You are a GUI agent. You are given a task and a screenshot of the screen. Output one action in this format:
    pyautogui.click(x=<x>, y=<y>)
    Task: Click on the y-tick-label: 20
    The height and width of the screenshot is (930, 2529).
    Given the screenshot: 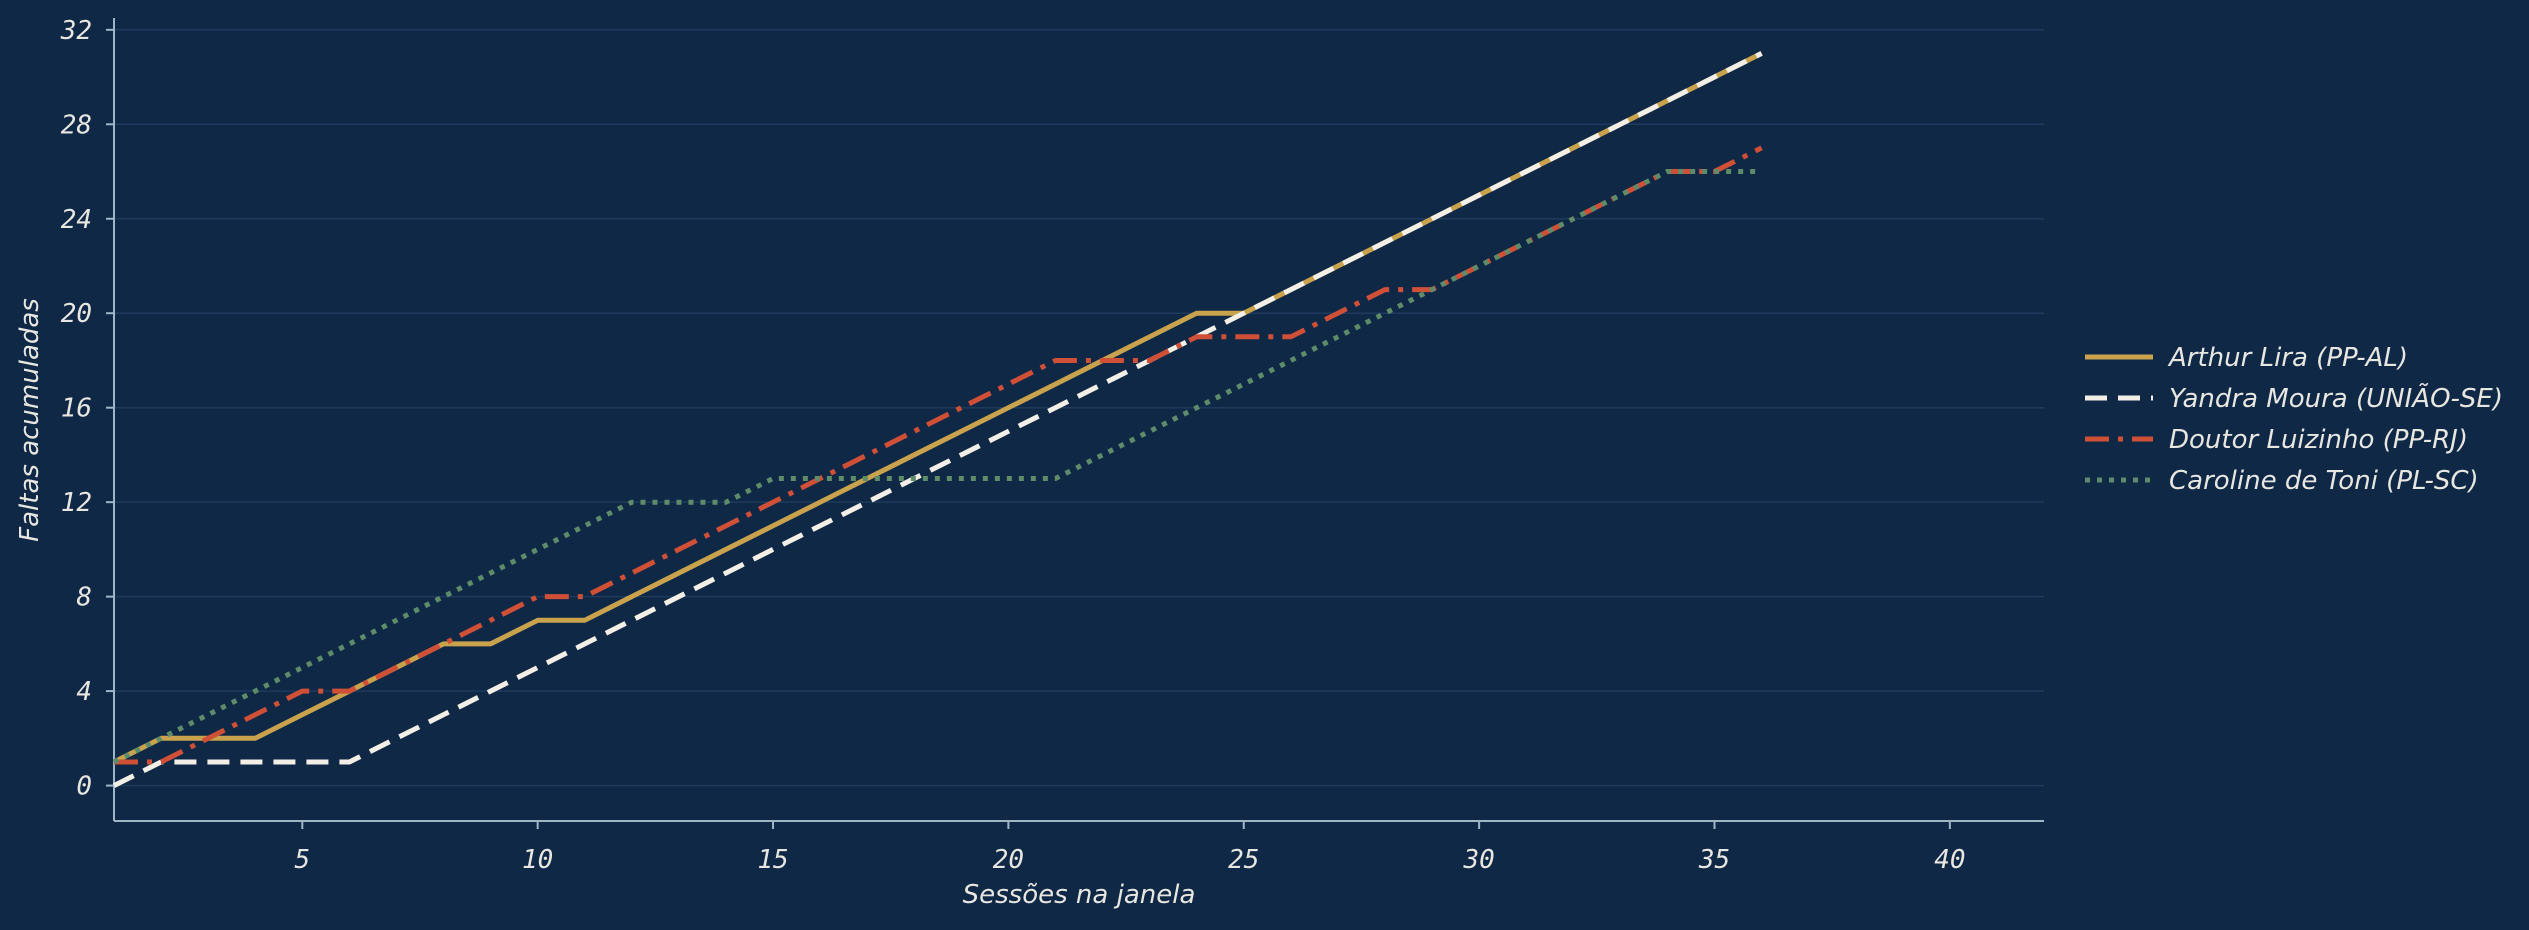 What is the action you would take?
    pyautogui.click(x=76, y=314)
    